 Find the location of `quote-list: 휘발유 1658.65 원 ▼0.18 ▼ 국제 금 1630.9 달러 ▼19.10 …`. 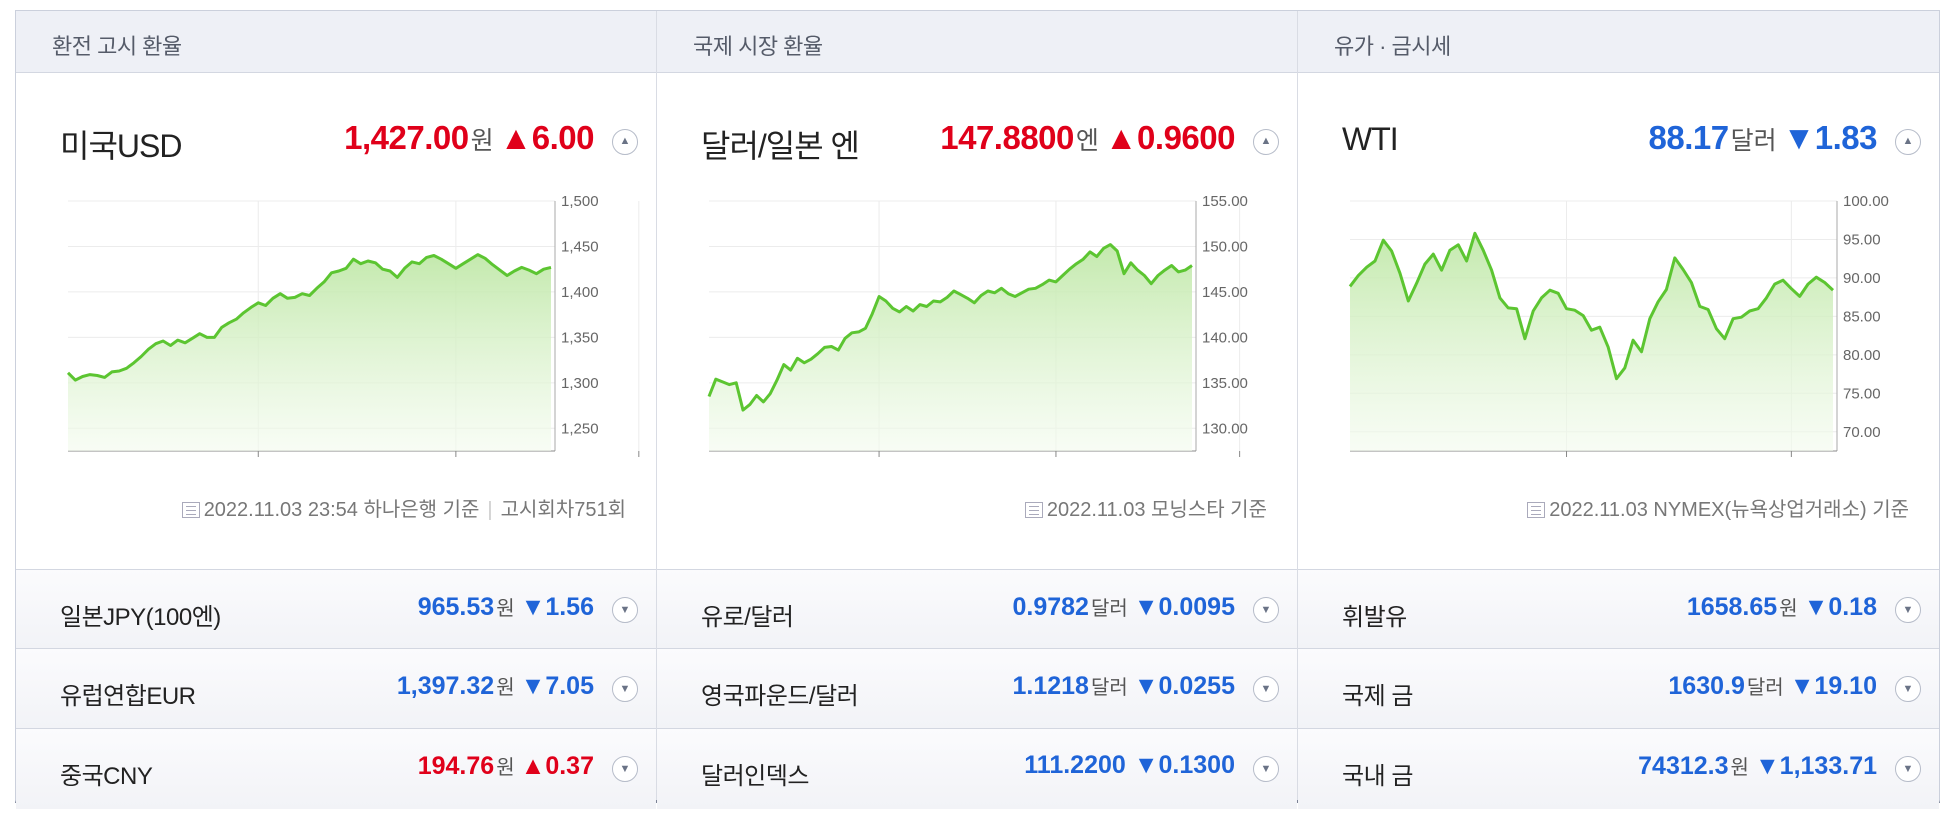

quote-list: 휘발유 1658.65 원 ▼0.18 ▼ 국제 금 1630.9 달러 ▼19.10 … is located at coordinates (1618, 689).